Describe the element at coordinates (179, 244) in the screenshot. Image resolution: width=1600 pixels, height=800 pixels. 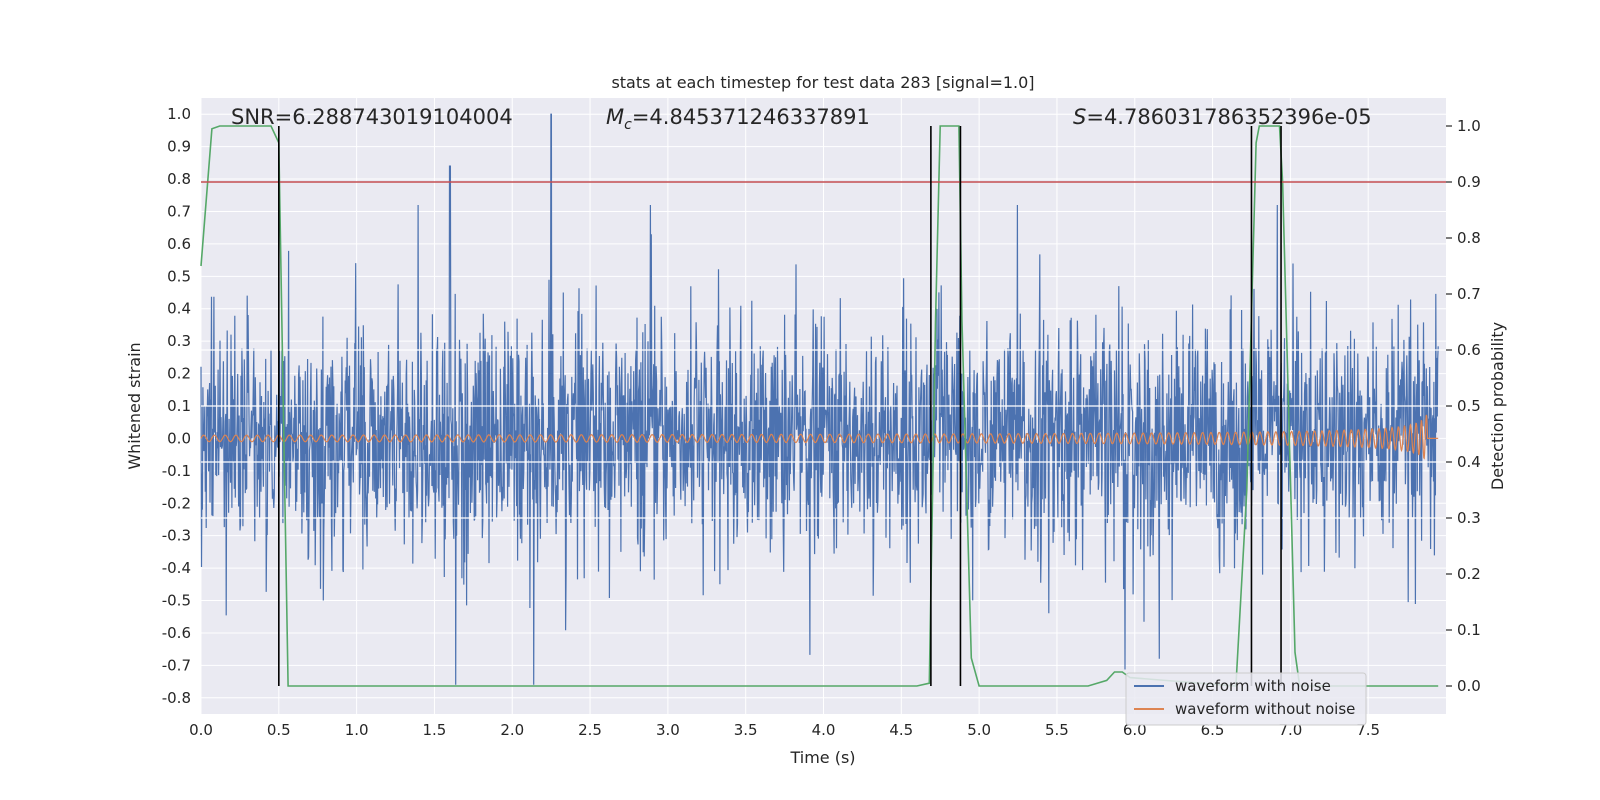
I see `y-tick-label: 0.6` at that location.